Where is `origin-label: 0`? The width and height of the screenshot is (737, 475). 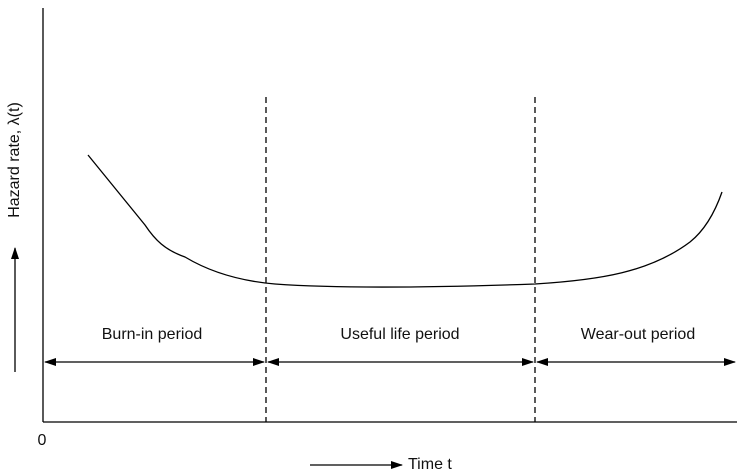 origin-label: 0 is located at coordinates (42, 440).